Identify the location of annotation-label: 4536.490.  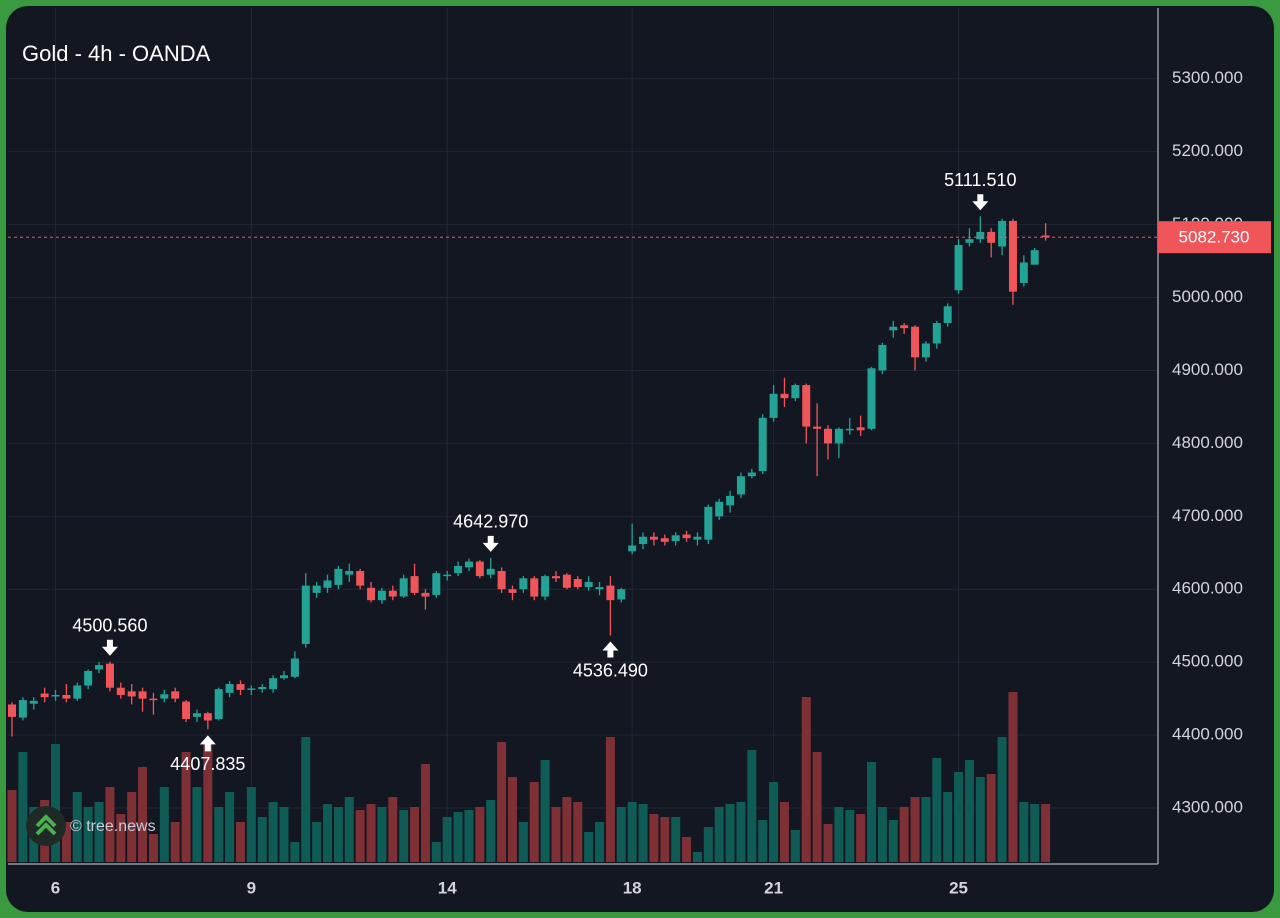
(610, 670).